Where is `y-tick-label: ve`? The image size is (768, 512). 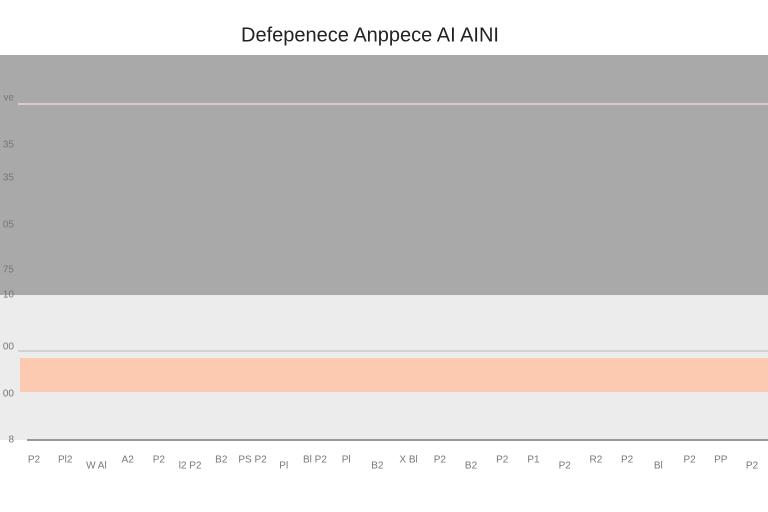
y-tick-label: ve is located at coordinates (8, 98).